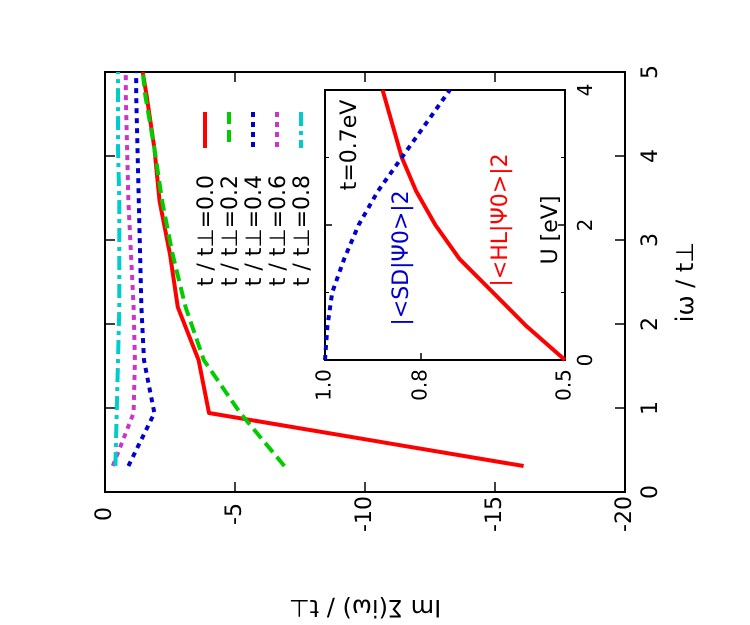 The width and height of the screenshot is (750, 625). Describe the element at coordinates (230, 230) in the screenshot. I see `legend-label: t / t⊥=0.2` at that location.